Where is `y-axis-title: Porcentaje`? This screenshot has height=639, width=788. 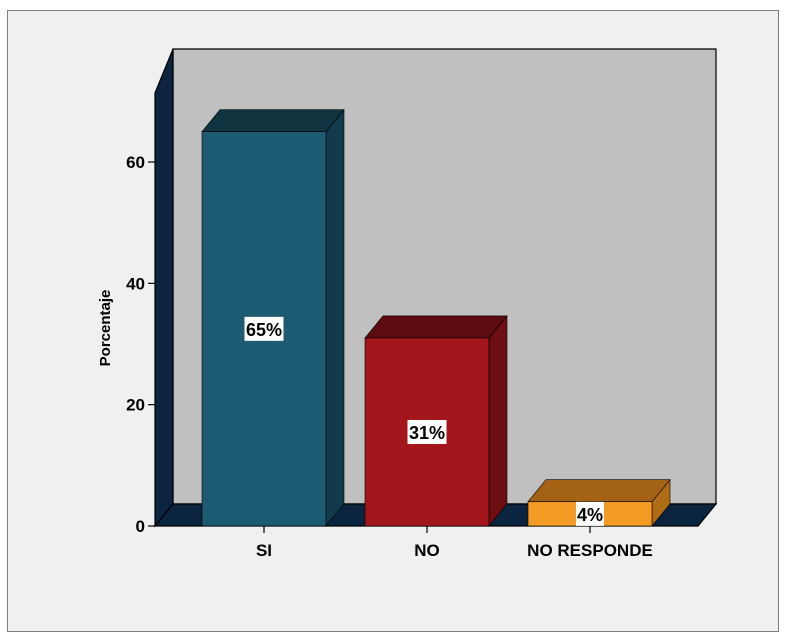
y-axis-title: Porcentaje is located at coordinates (105, 328).